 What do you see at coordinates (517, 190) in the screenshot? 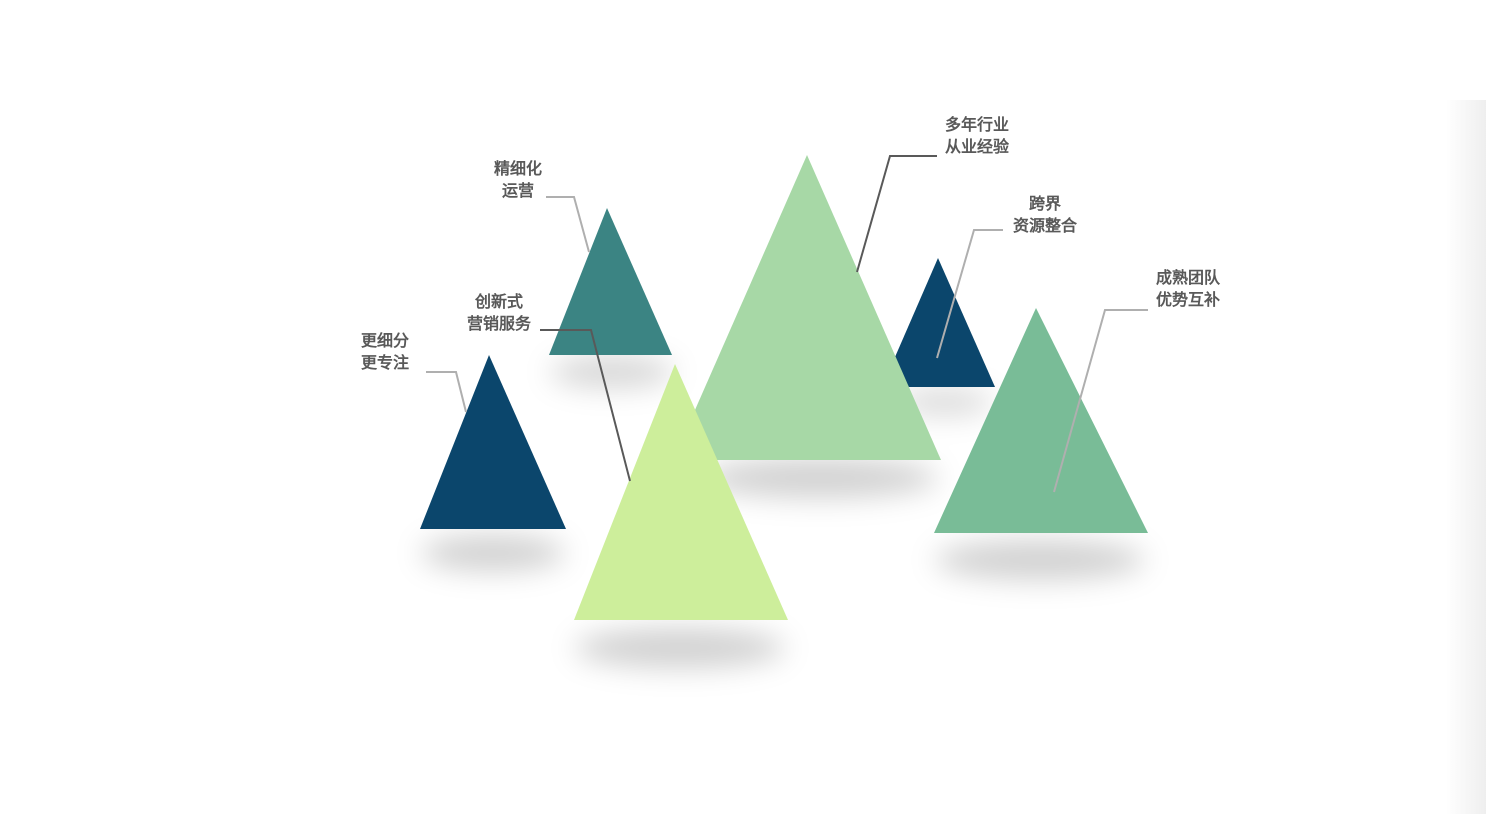
I see `label-refined-line2: 运营` at bounding box center [517, 190].